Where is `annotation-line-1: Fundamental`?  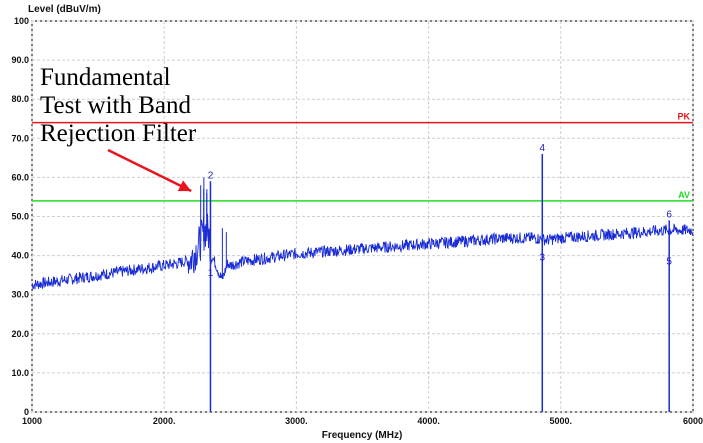
annotation-line-1: Fundamental is located at coordinates (105, 77).